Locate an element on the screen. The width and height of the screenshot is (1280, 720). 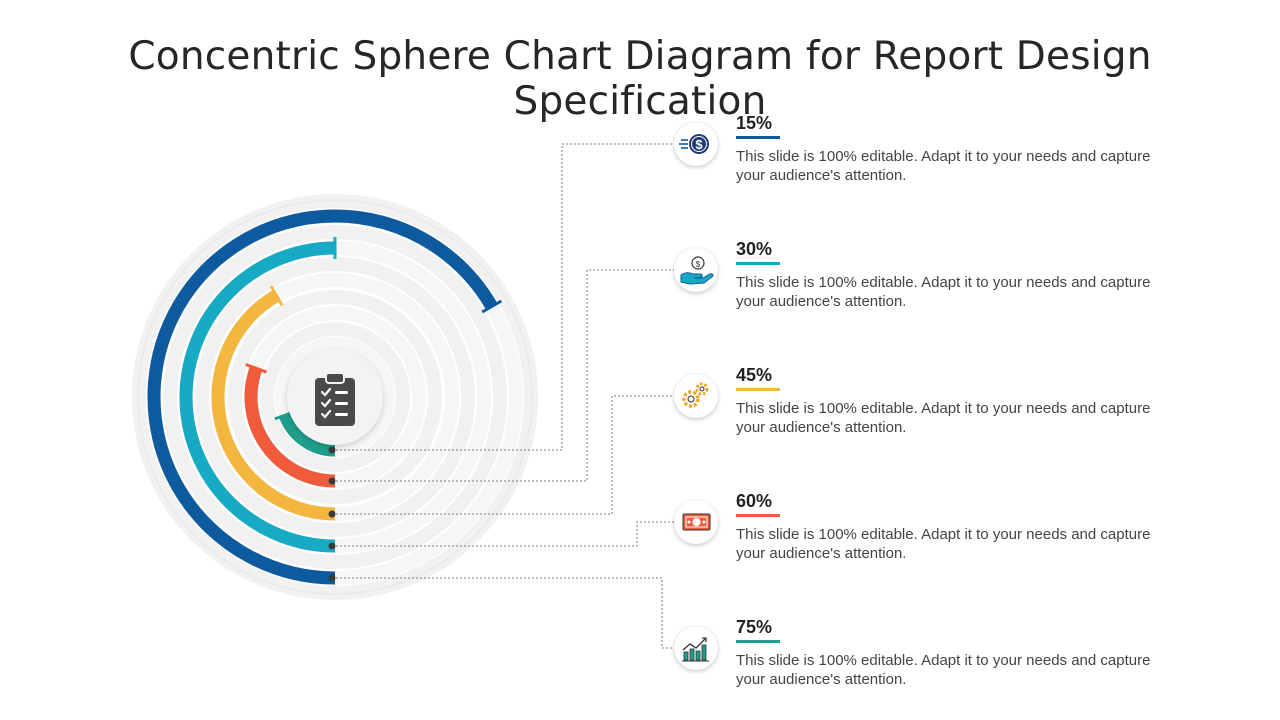
icon-badge-1: $ is located at coordinates (696, 144).